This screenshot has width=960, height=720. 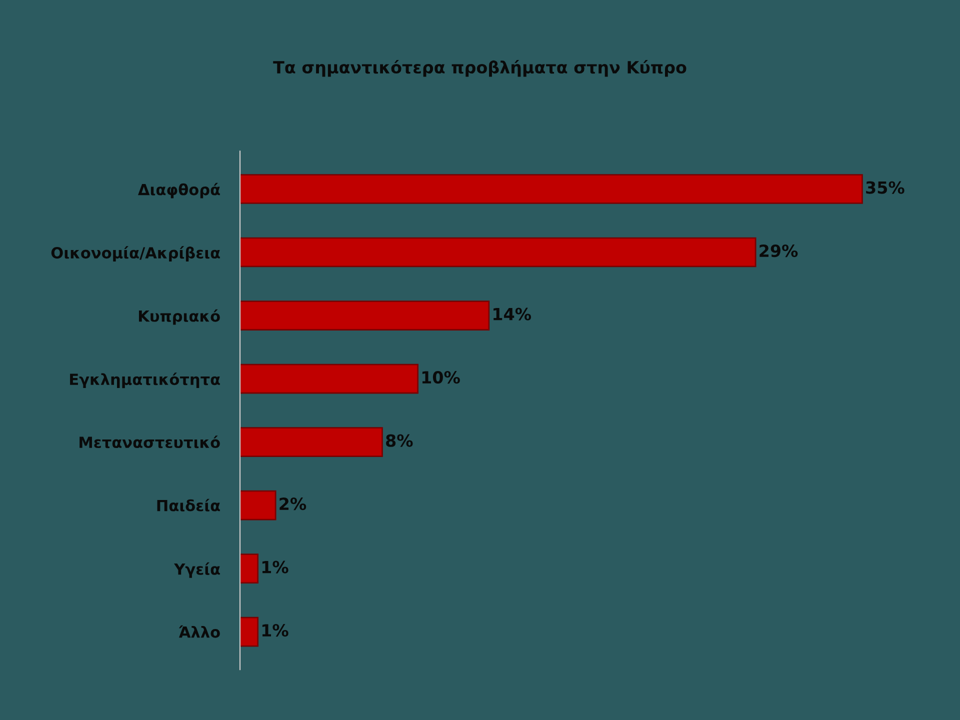 What do you see at coordinates (150, 442) in the screenshot?
I see `y-tick-label: Μεταναστευτικό` at bounding box center [150, 442].